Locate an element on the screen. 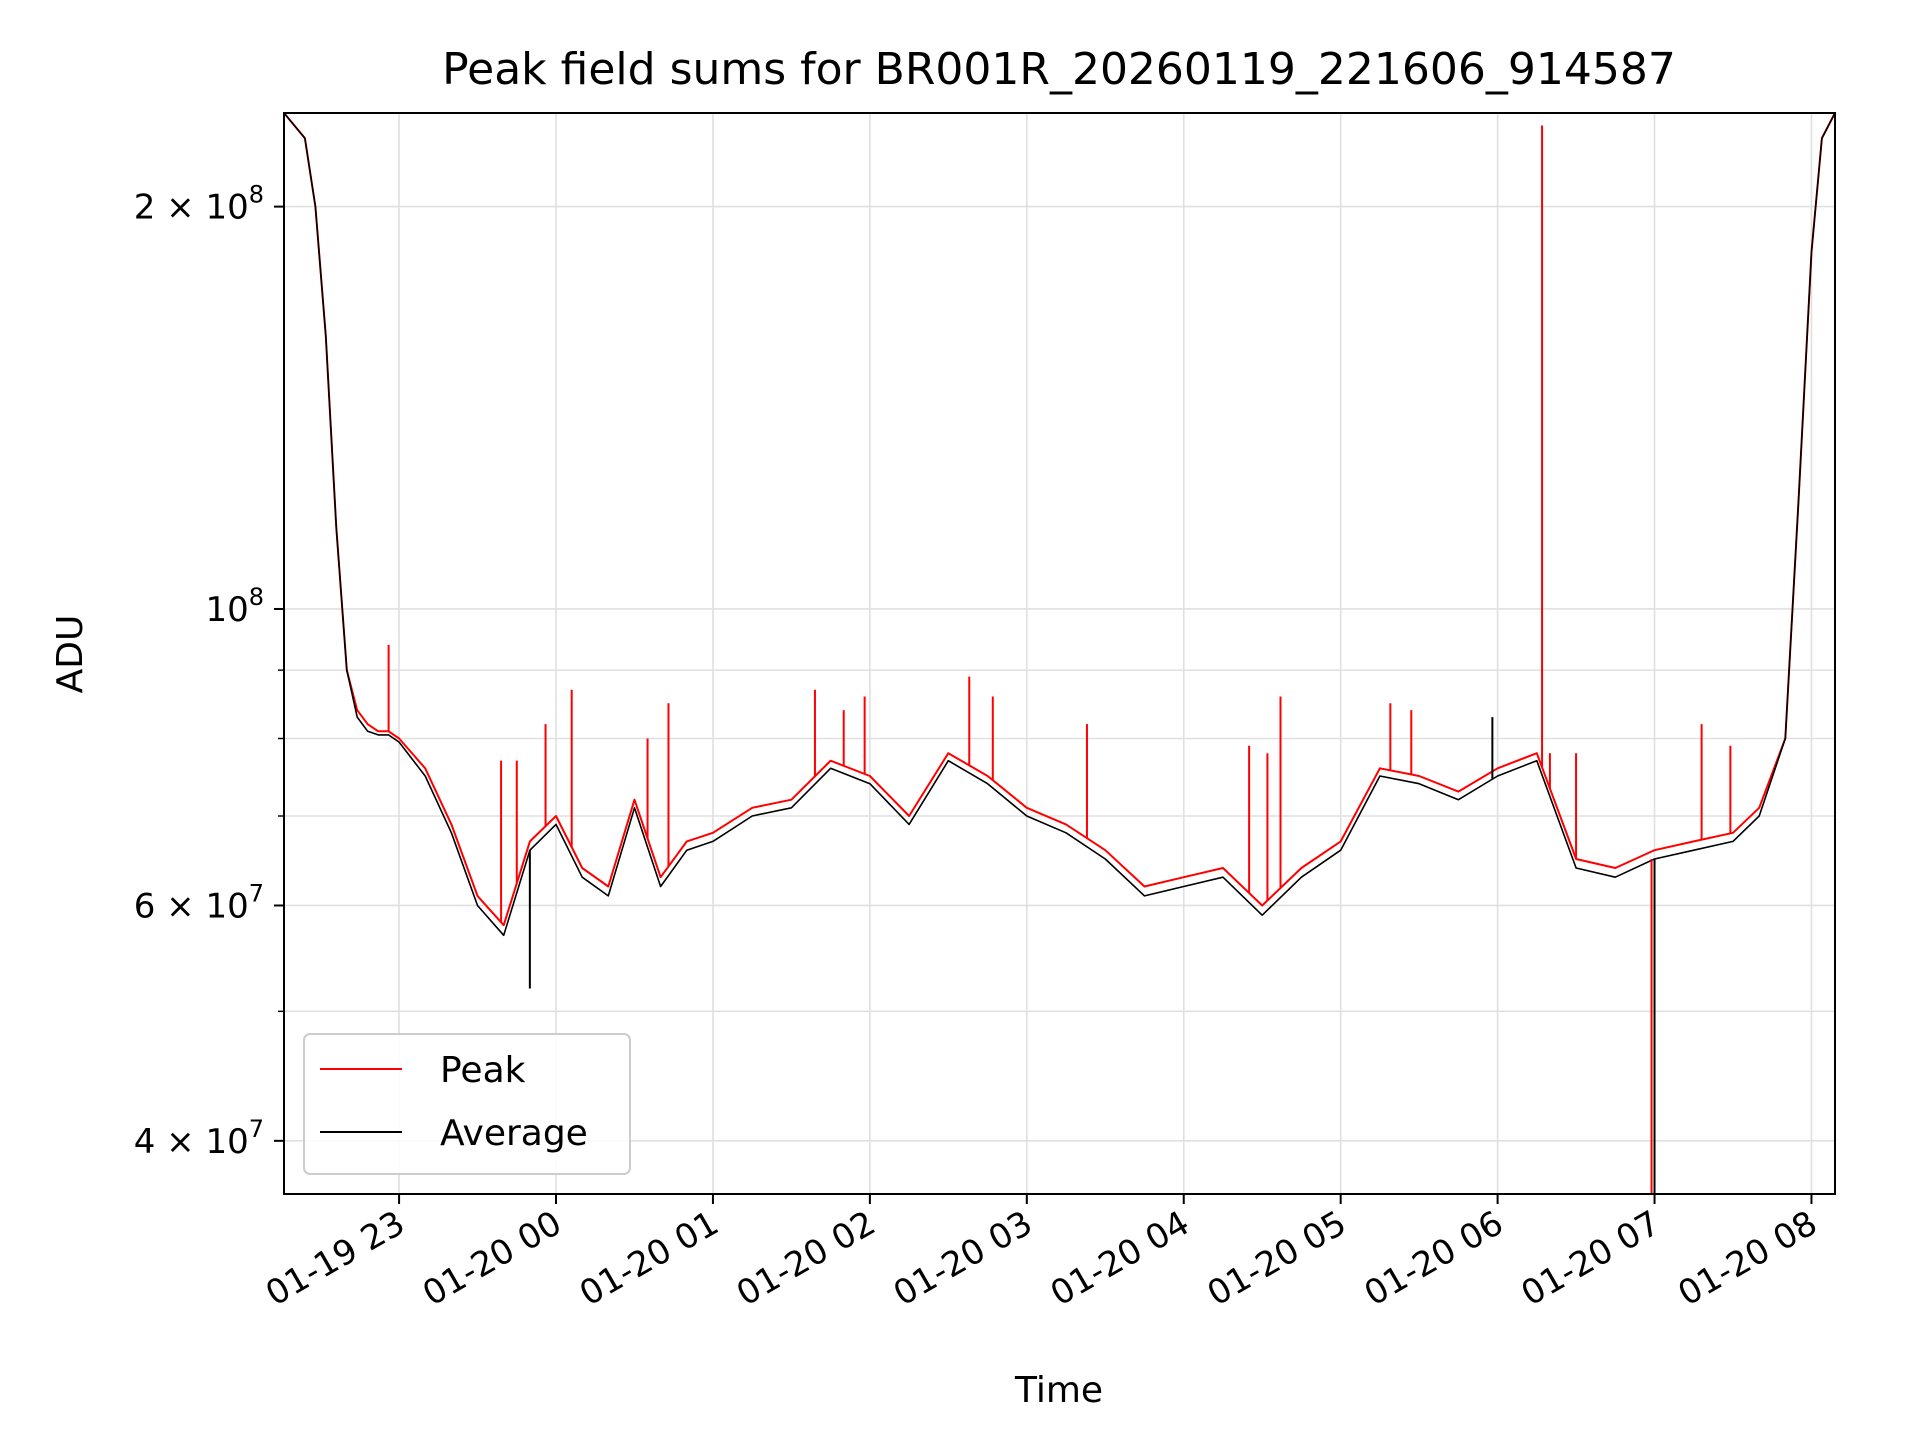 This screenshot has height=1440, width=1920. x-tick-label: 01-20 00 is located at coordinates (492, 1258).